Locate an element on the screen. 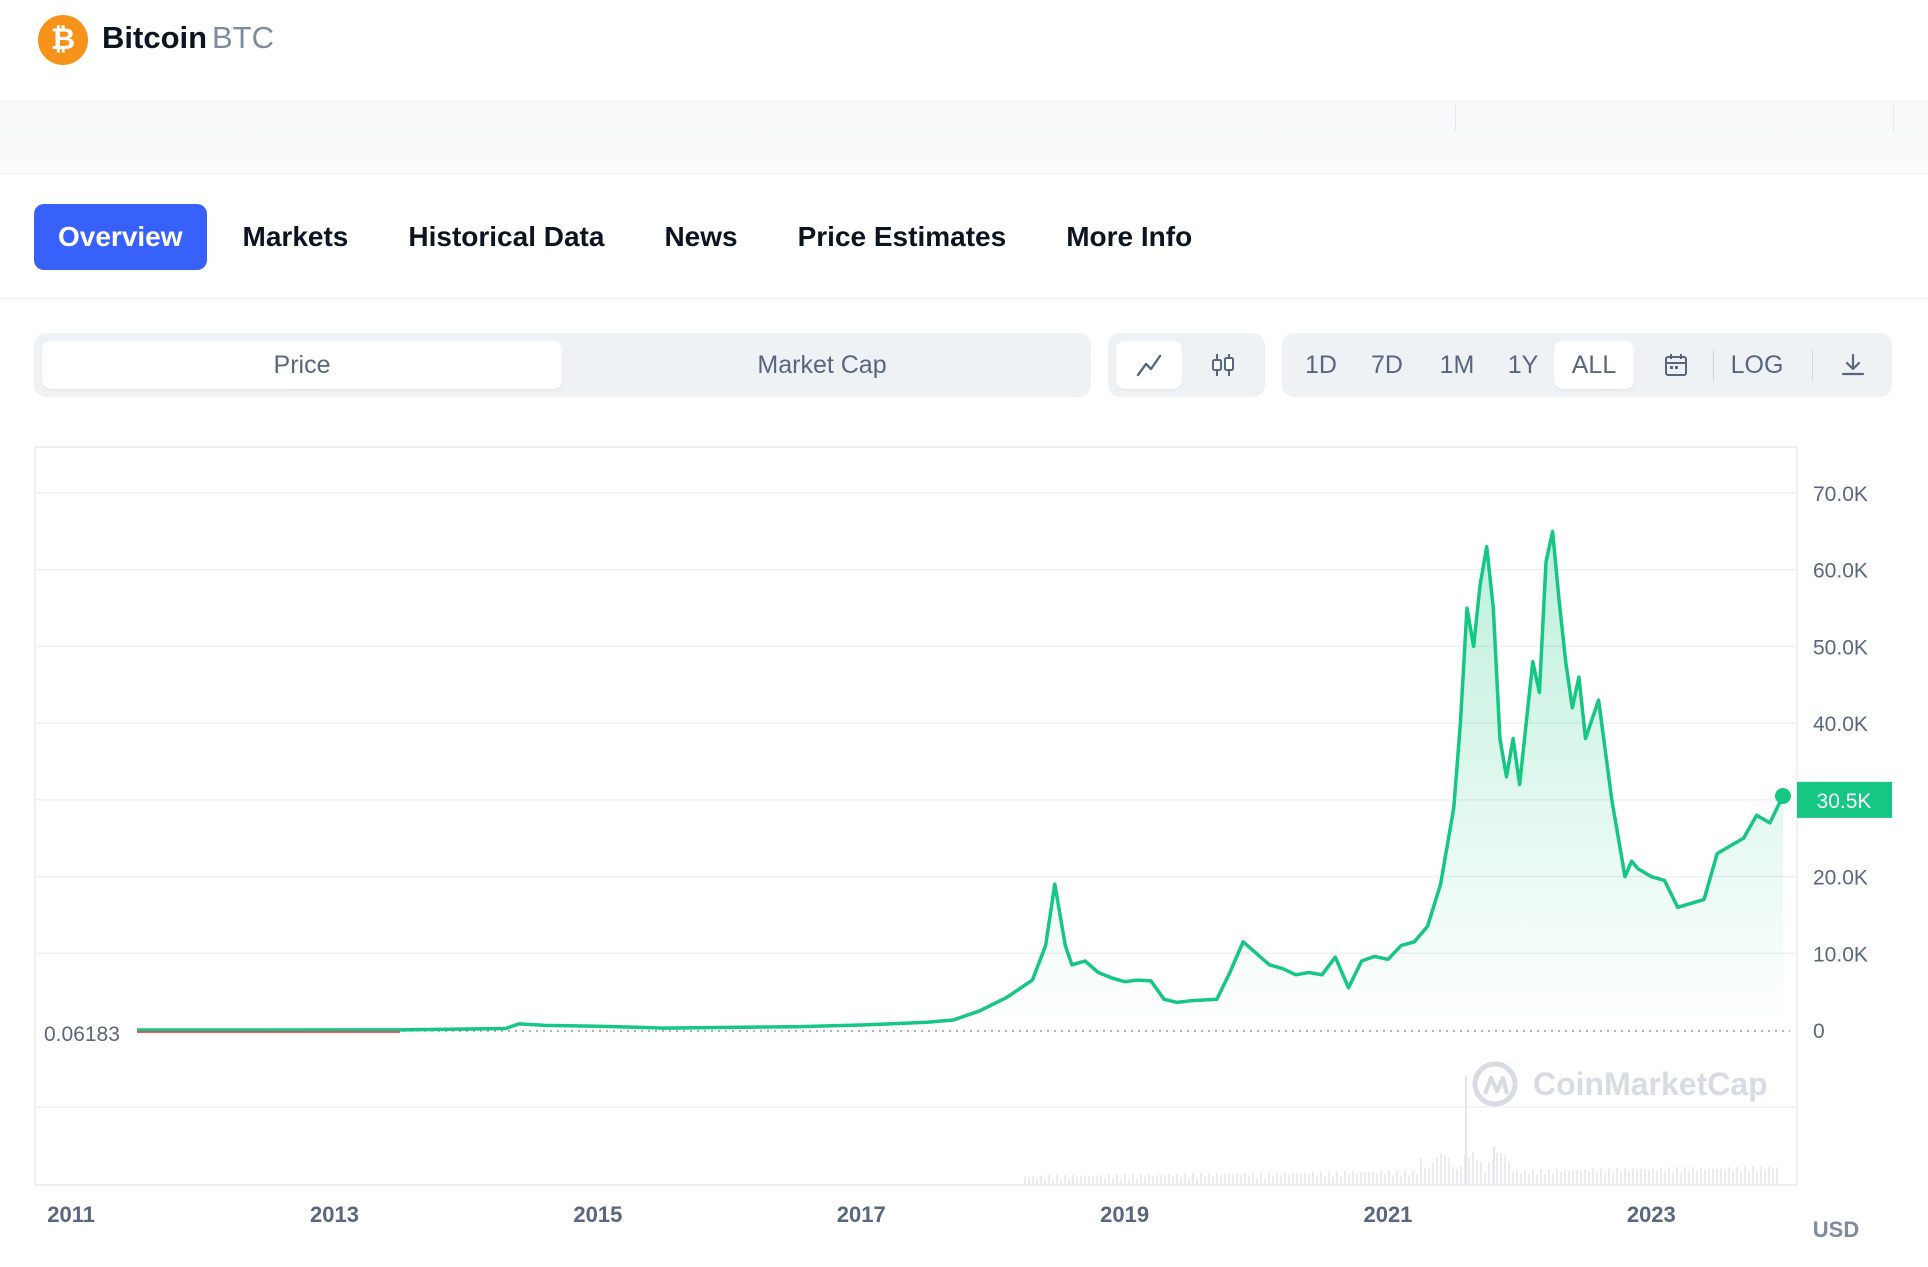 This screenshot has width=1928, height=1267. y-tick-label: 50.0K is located at coordinates (1840, 647).